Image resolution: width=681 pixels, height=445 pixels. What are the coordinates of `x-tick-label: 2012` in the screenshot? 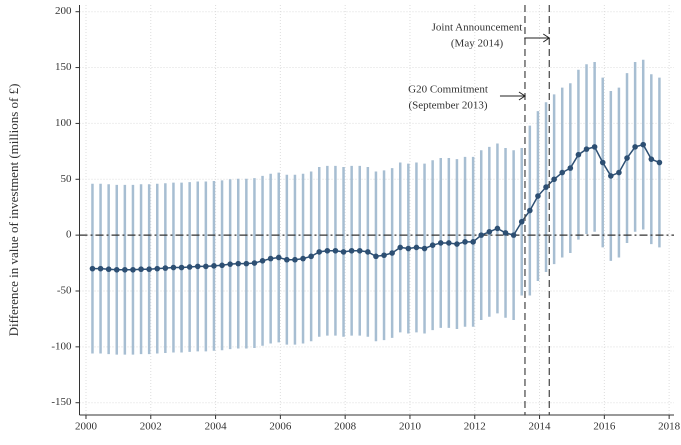 It's located at (475, 427).